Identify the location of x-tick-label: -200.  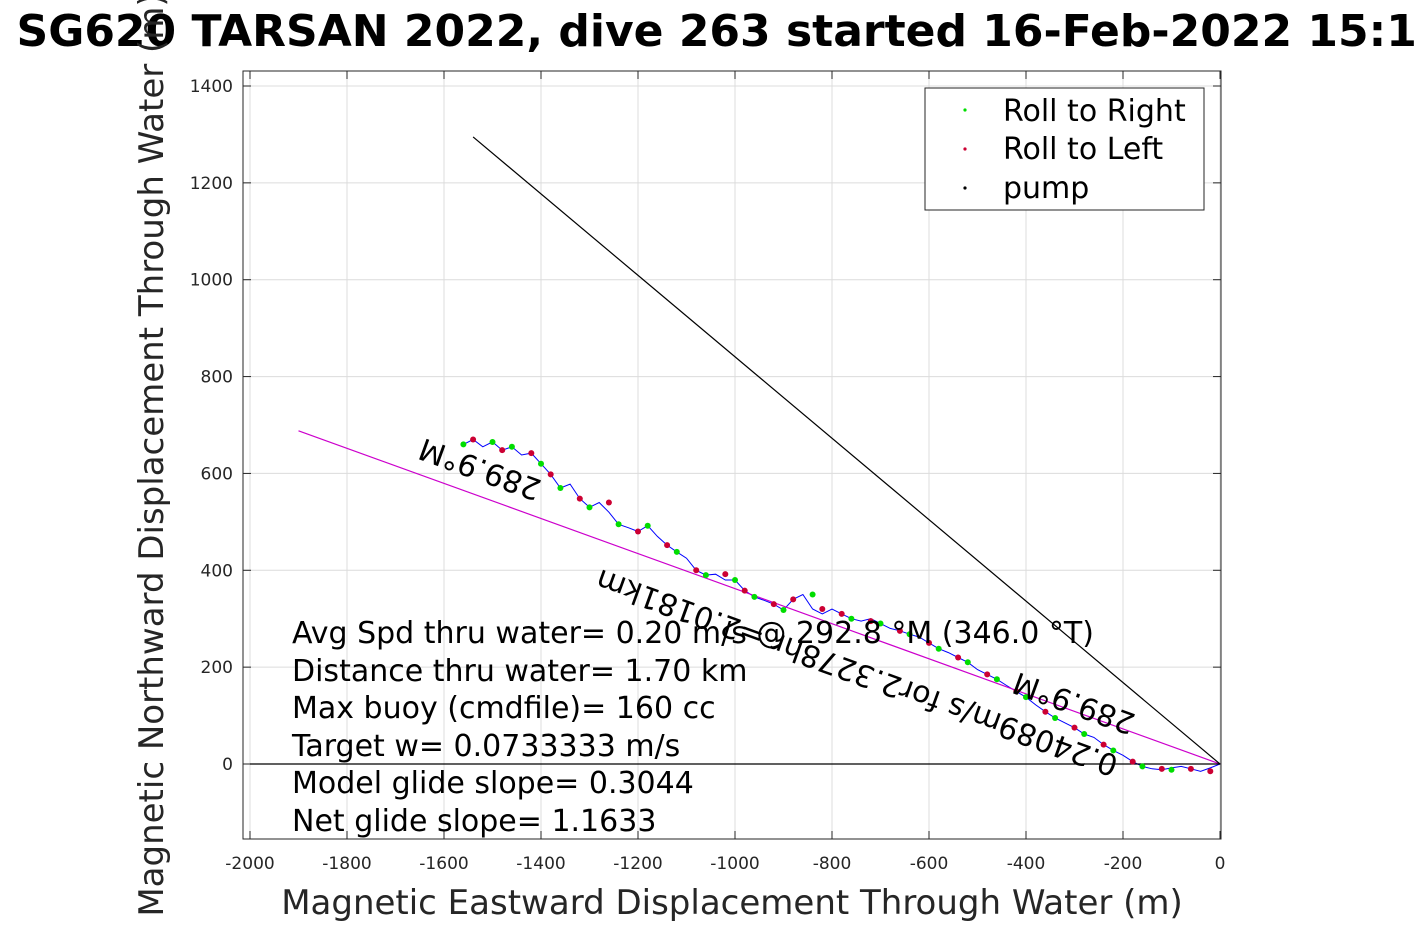
(1123, 864).